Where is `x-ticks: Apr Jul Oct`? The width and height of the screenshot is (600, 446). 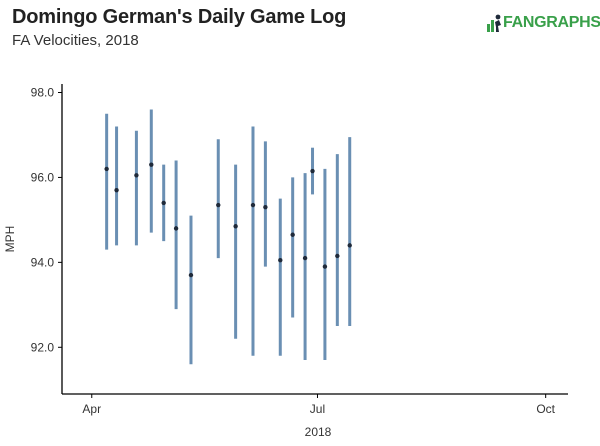
x-ticks: Apr Jul Oct is located at coordinates (319, 405).